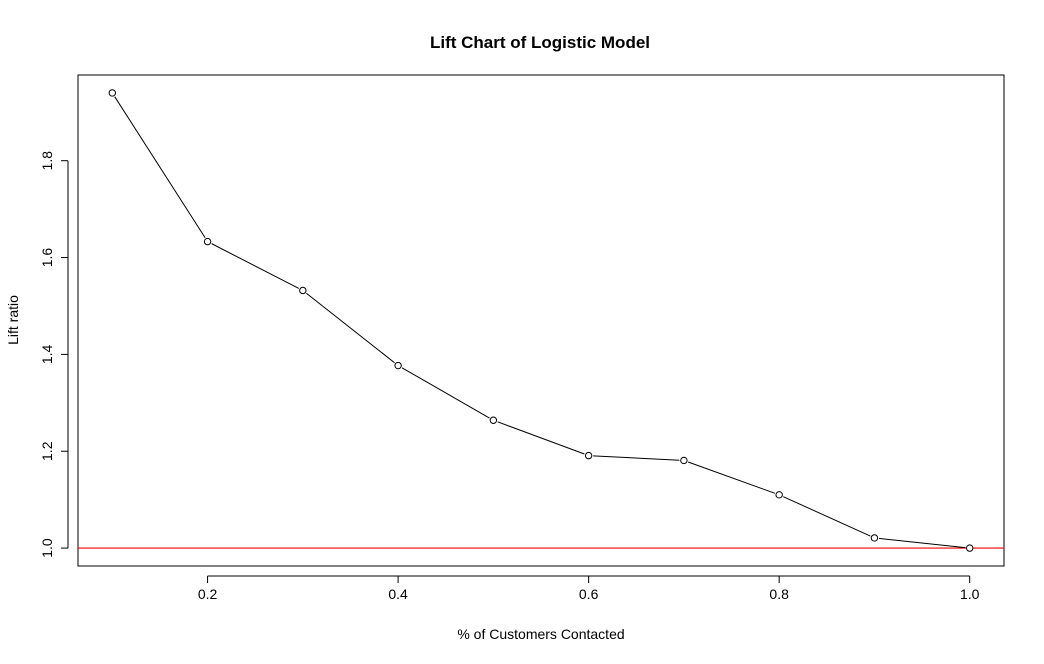 The height and width of the screenshot is (664, 1044). Describe the element at coordinates (208, 594) in the screenshot. I see `x-tick-label: 0.2` at that location.